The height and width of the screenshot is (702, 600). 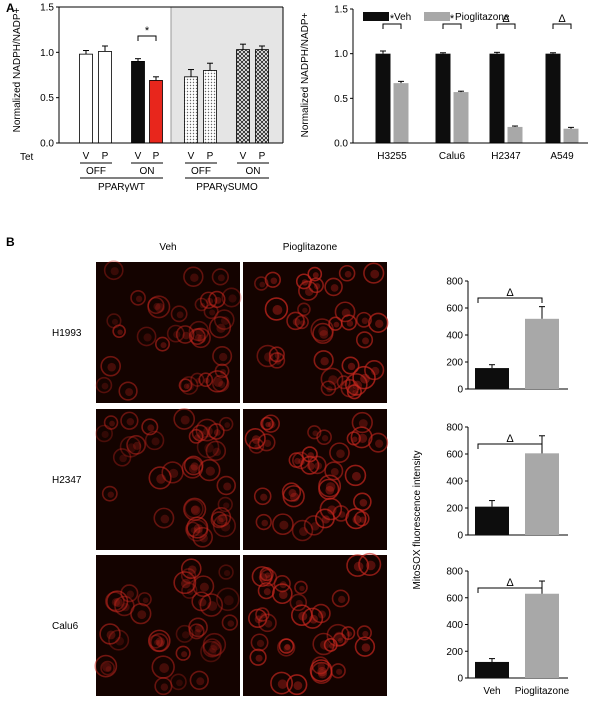 I want to click on y-tick-label: 800, so click(x=454, y=282).